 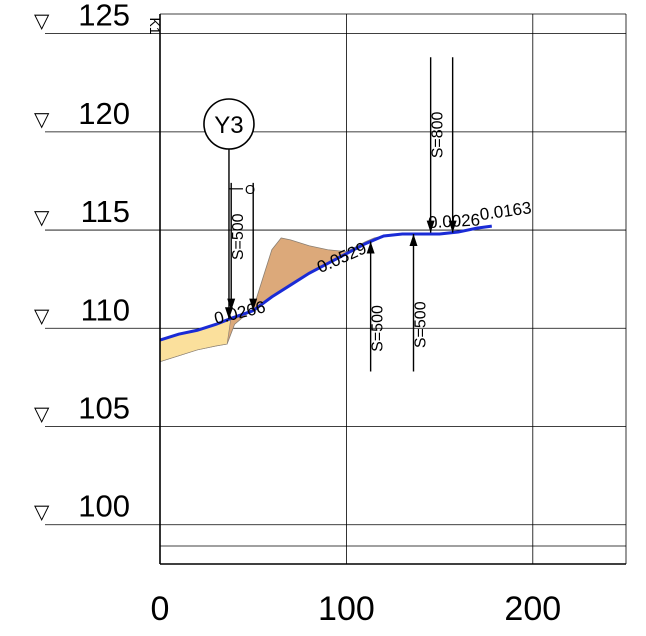 I want to click on grade-label: 0.0266, so click(x=239, y=312).